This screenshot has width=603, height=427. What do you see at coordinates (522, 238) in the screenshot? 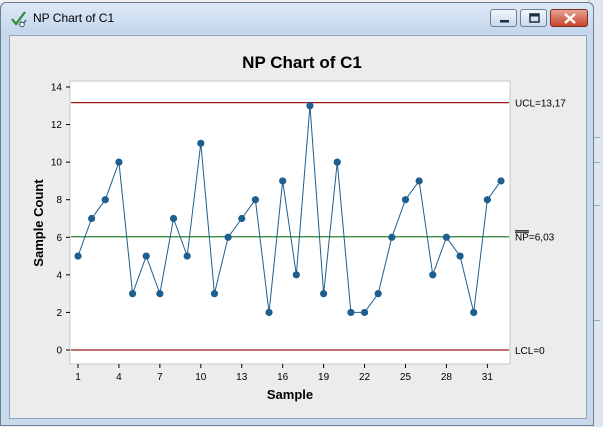
I see `center-label-np: NP` at bounding box center [522, 238].